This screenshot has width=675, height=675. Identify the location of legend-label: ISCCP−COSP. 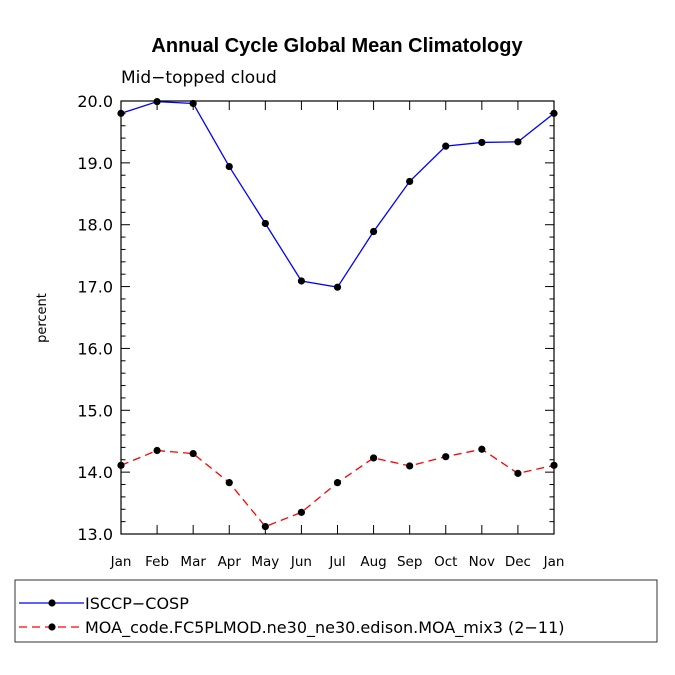
(137, 603).